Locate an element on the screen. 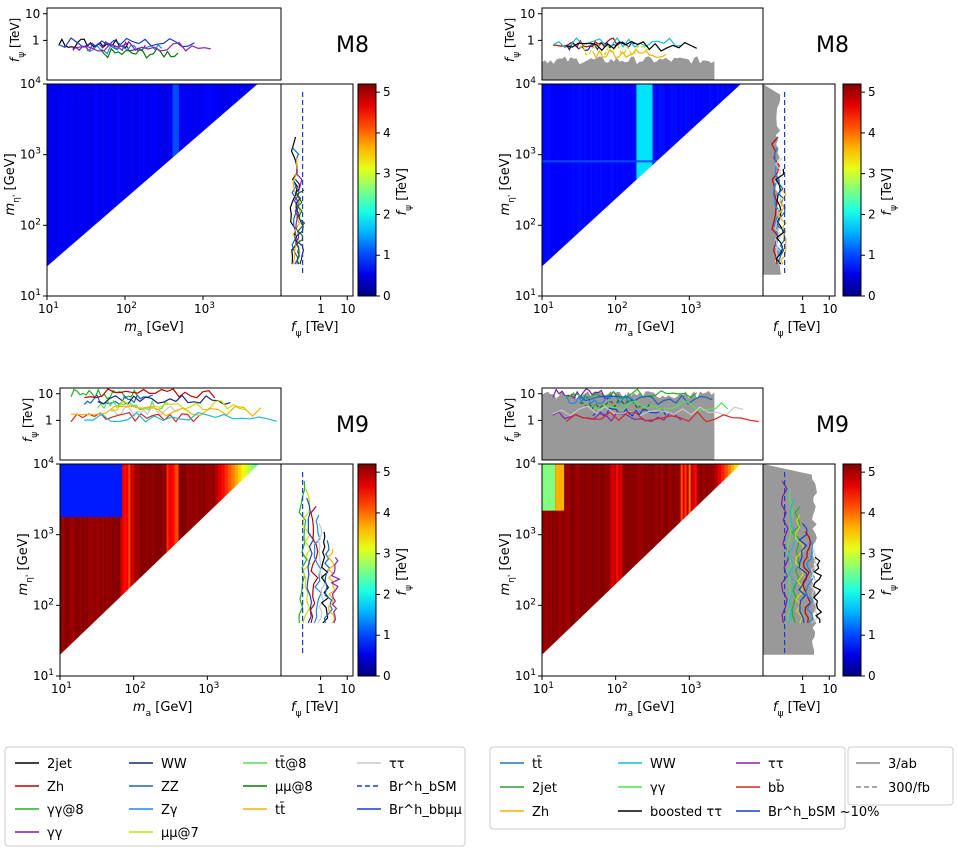 The height and width of the screenshot is (853, 957). legend-entry: Zγ is located at coordinates (169, 810).